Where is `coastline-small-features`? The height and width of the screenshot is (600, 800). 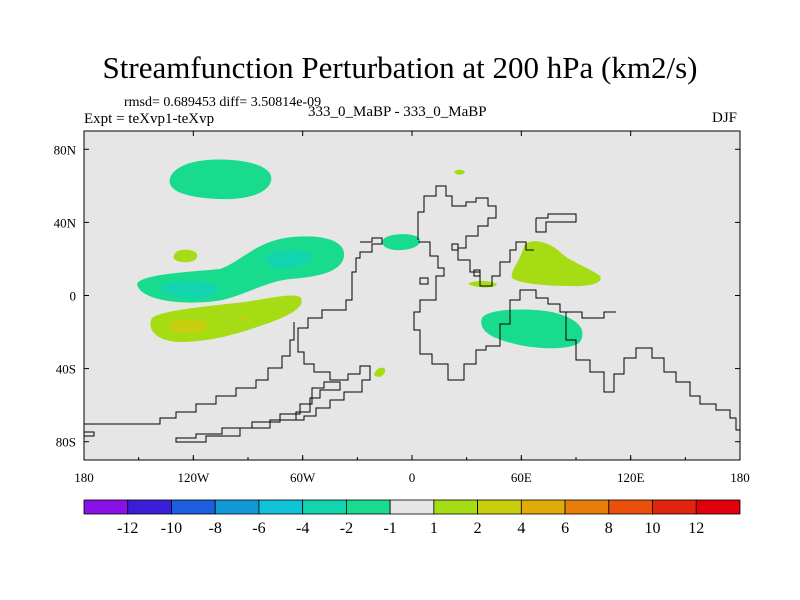
coastline-small-features is located at coordinates (450, 264).